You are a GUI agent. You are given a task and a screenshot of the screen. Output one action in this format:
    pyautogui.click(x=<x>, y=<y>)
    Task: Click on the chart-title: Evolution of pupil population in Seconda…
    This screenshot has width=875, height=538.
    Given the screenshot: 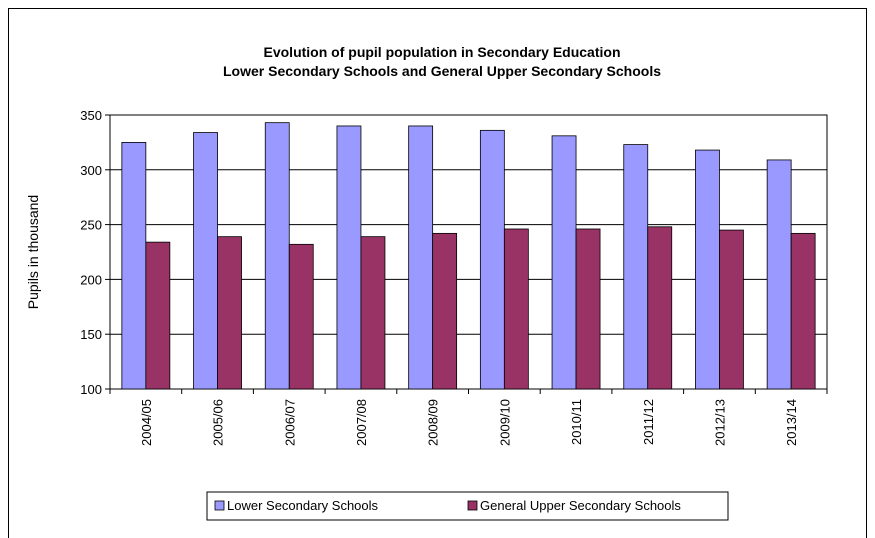 What is the action you would take?
    pyautogui.click(x=442, y=61)
    